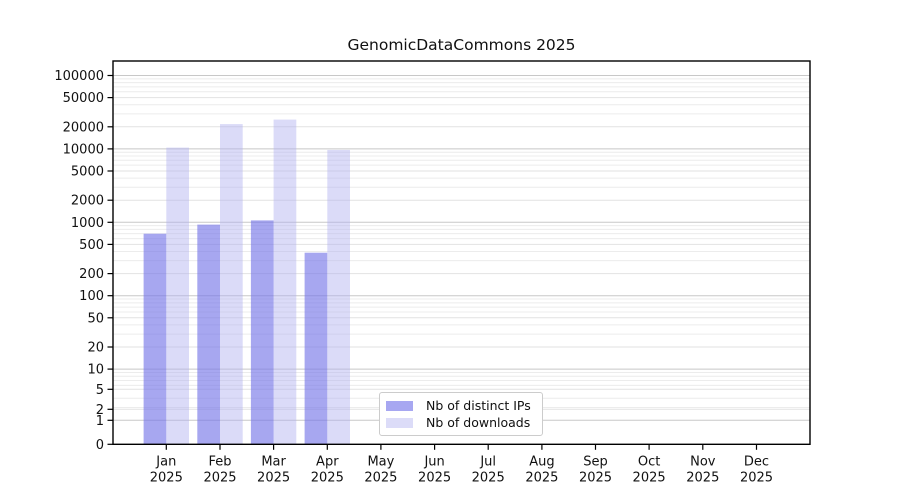  I want to click on x-tick-label-month: Sep, so click(595, 462).